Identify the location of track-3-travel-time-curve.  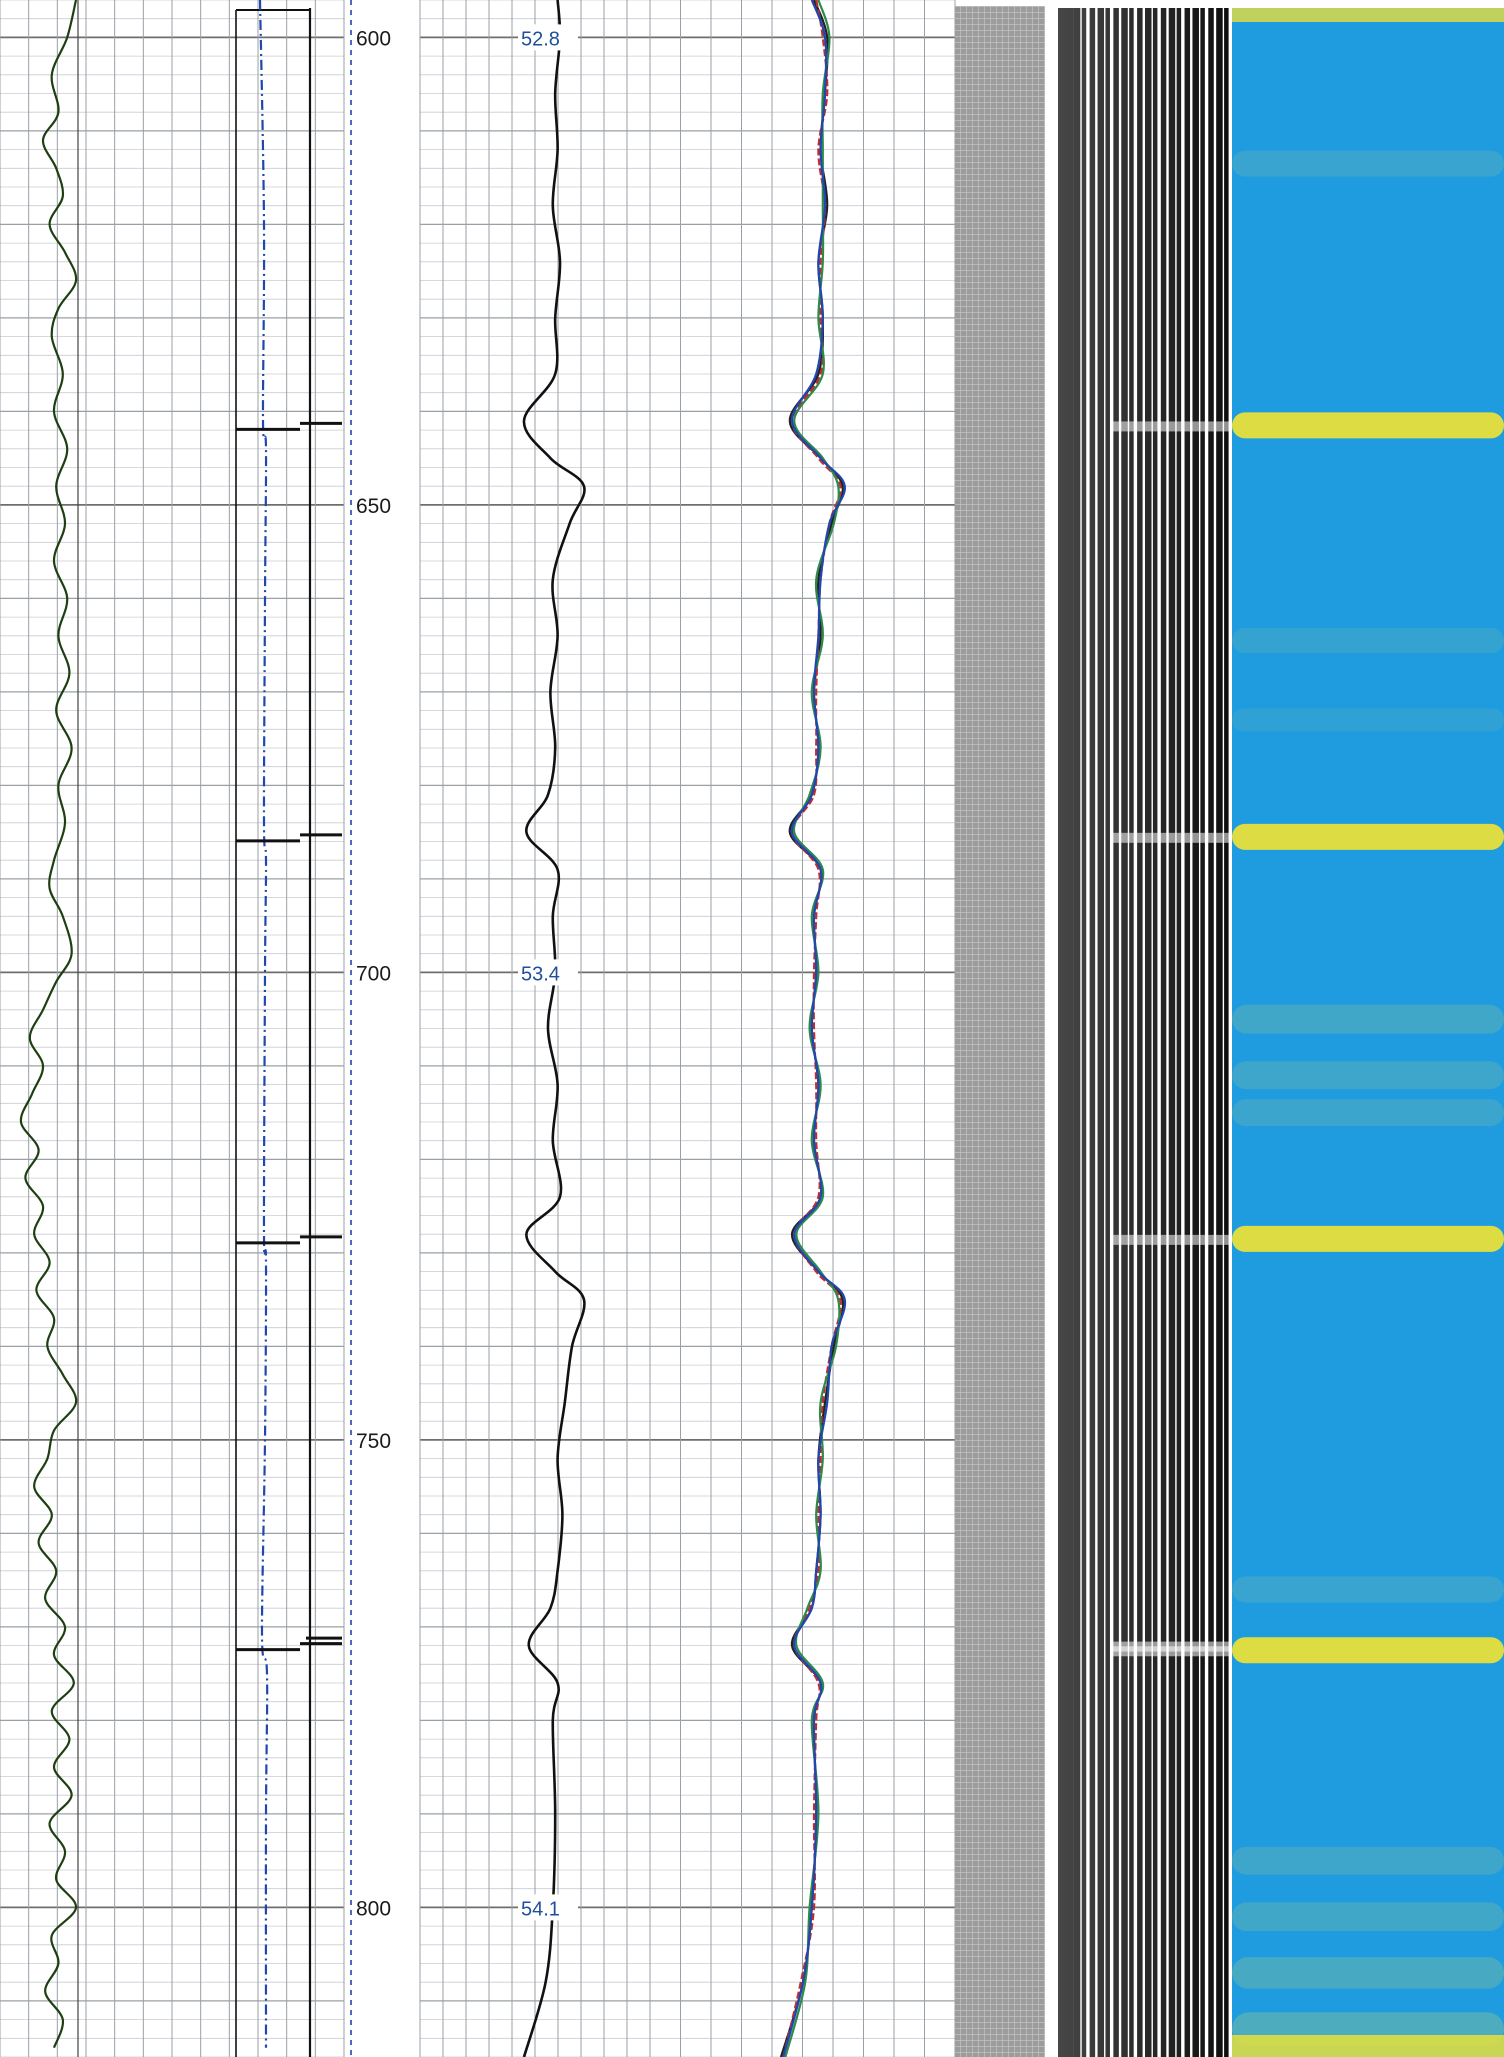
(554, 1028).